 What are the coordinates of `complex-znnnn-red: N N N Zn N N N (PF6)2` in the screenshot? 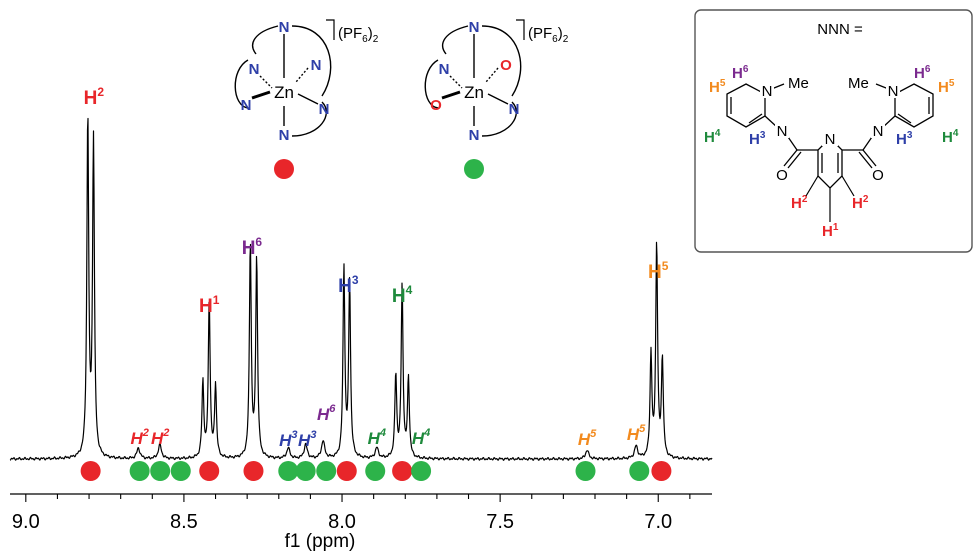 It's located at (306, 81).